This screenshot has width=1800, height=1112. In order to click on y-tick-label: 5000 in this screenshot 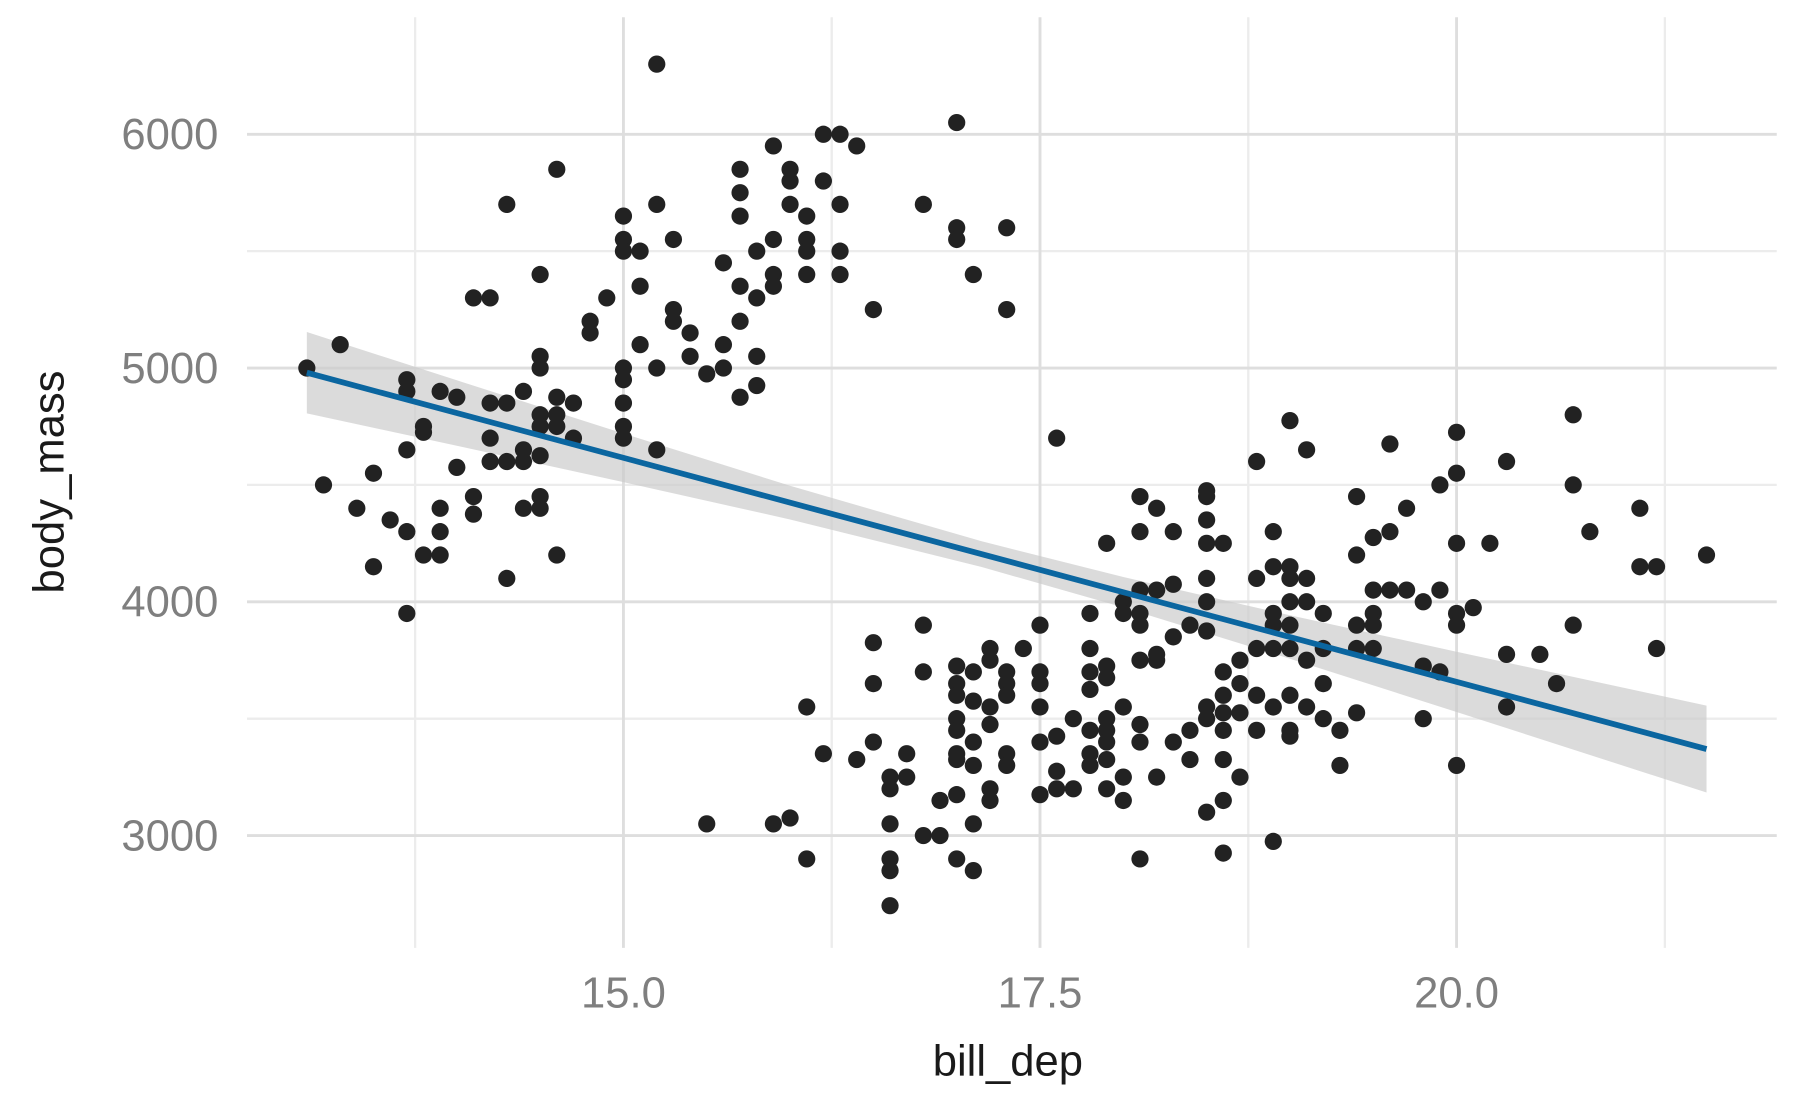, I will do `click(169, 369)`.